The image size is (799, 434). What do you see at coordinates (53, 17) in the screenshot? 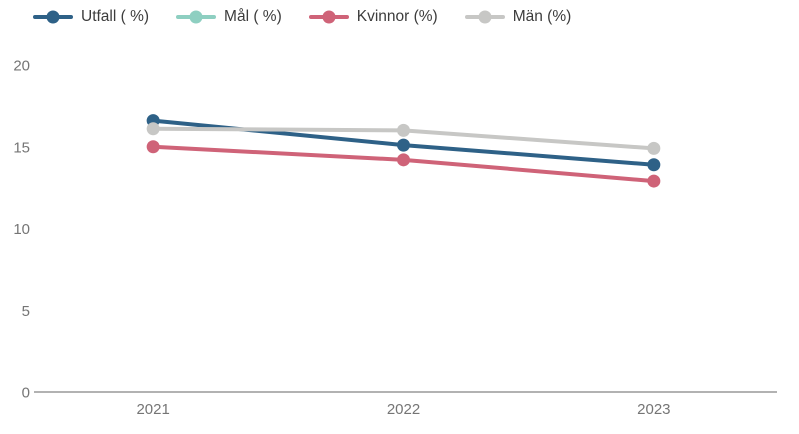
I see `legend-marker-utfall-icon` at bounding box center [53, 17].